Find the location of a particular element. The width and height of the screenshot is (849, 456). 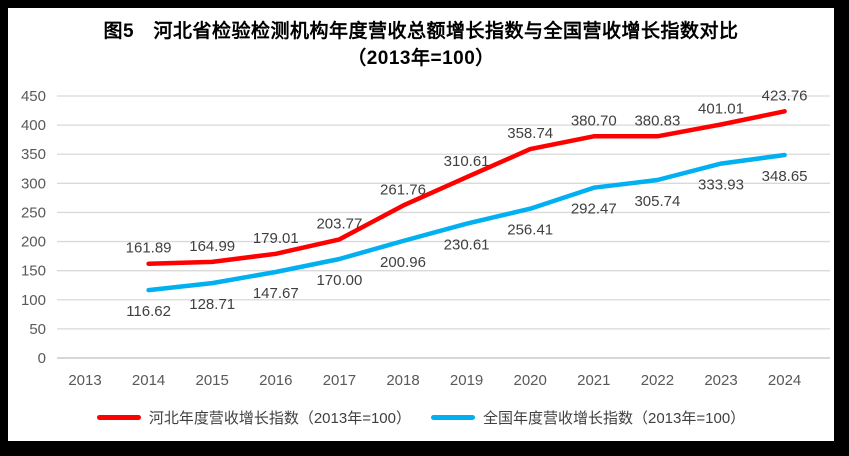

data-label-national: 116.62 is located at coordinates (148, 311).